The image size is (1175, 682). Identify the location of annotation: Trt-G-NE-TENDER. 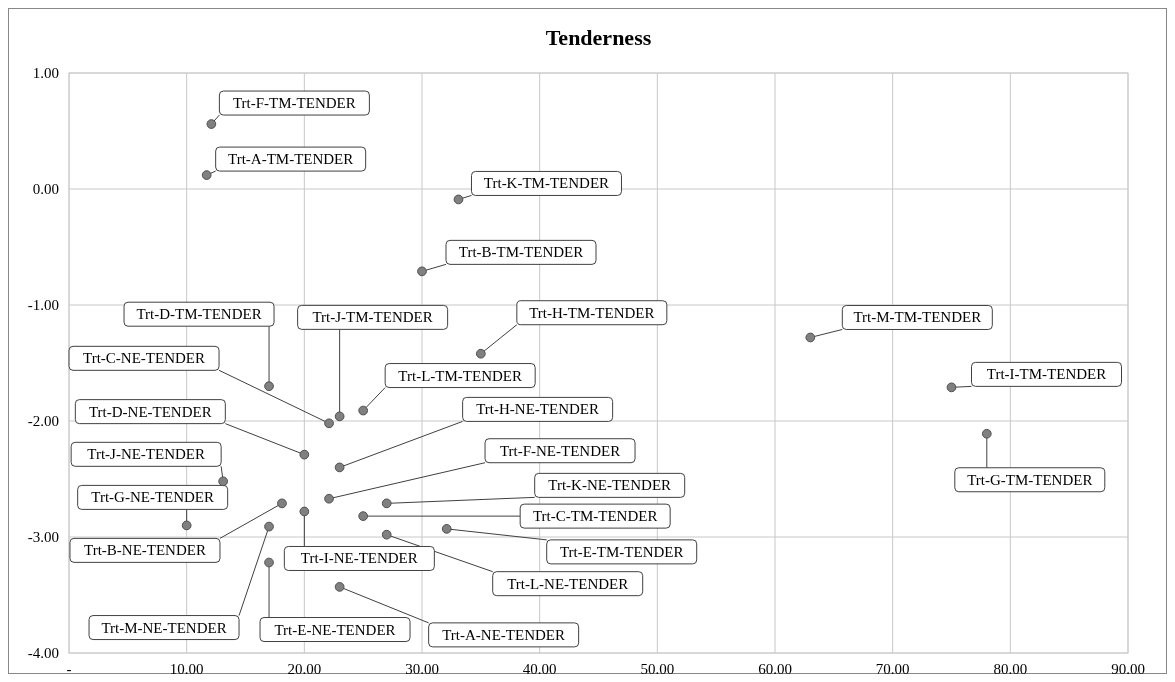
(153, 497).